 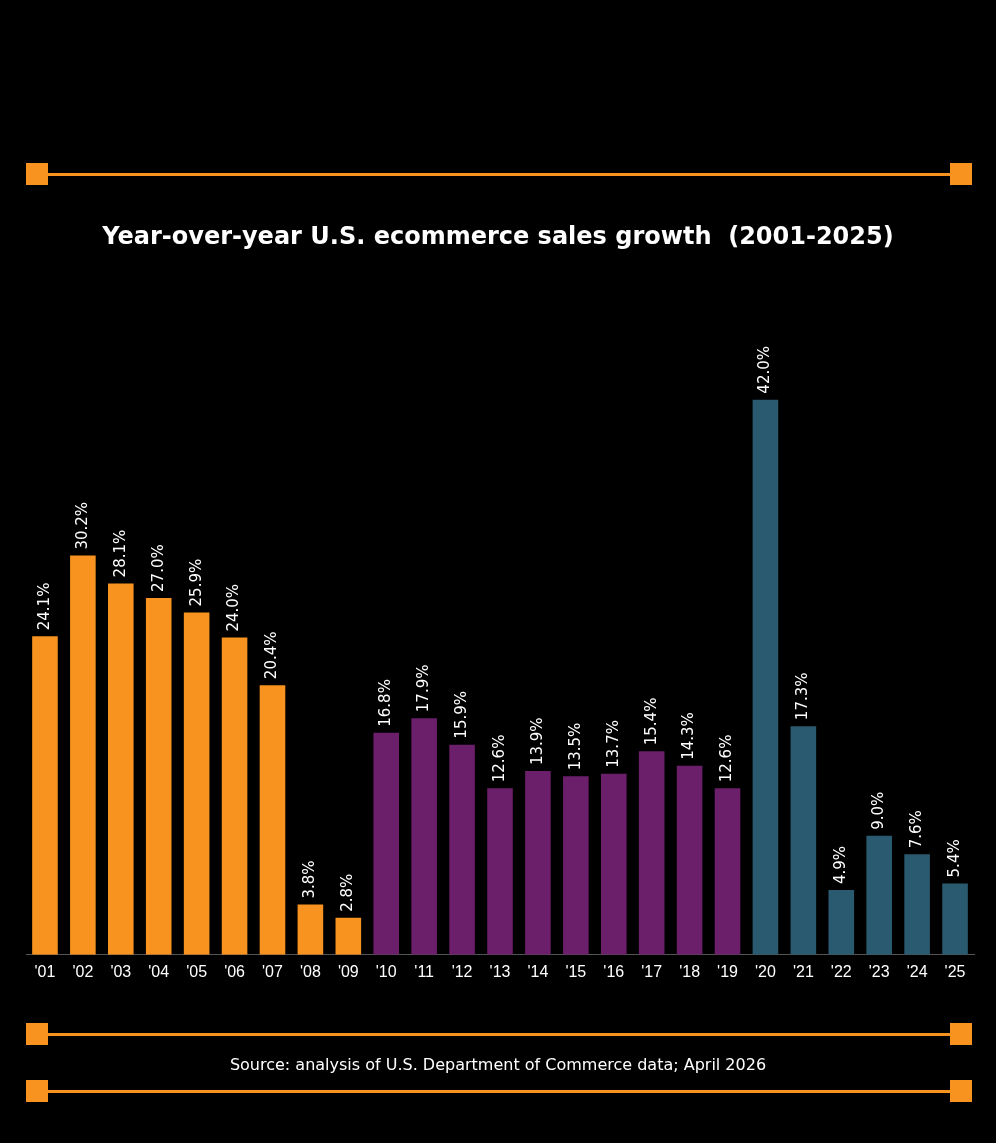 I want to click on x-tick-label: '12, so click(x=462, y=971).